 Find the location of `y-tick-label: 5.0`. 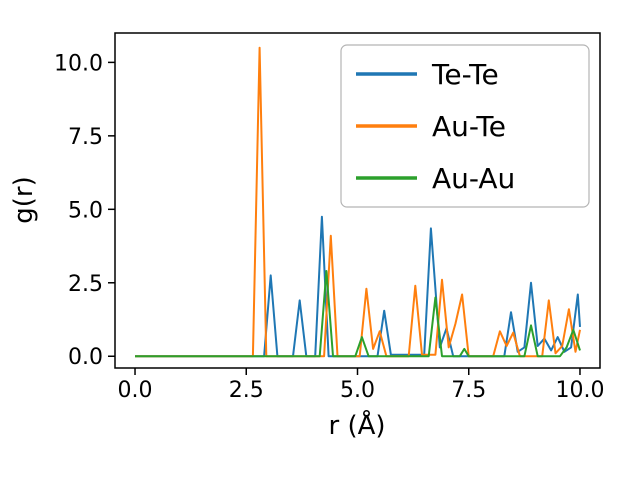

y-tick-label: 5.0 is located at coordinates (85, 210).